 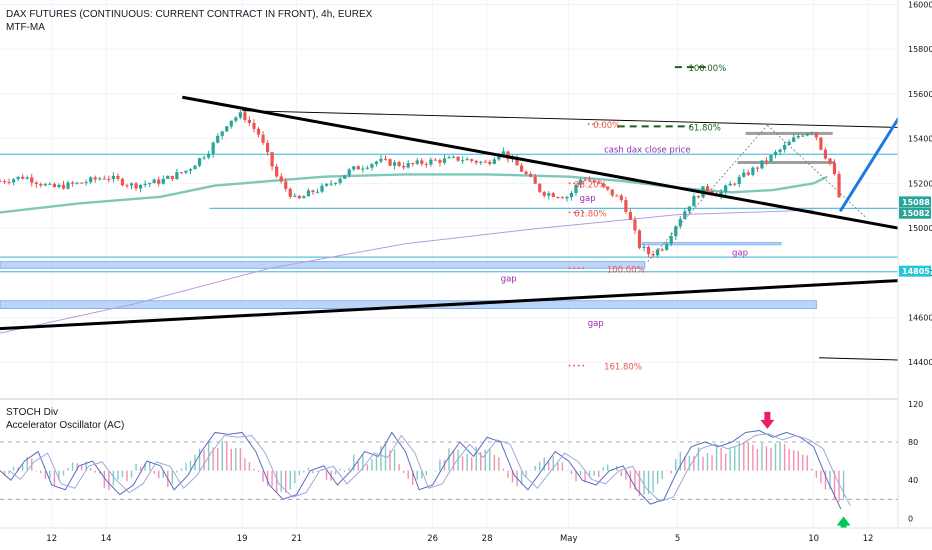 I want to click on gap-zone, so click(x=323, y=265).